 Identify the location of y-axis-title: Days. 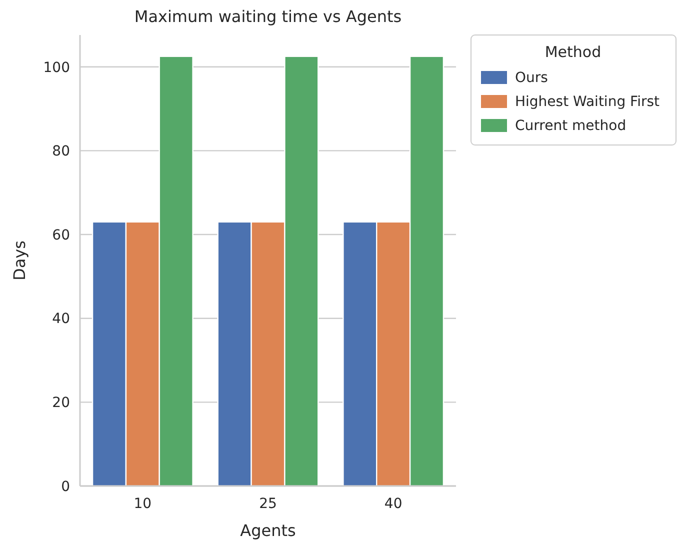
(19, 260).